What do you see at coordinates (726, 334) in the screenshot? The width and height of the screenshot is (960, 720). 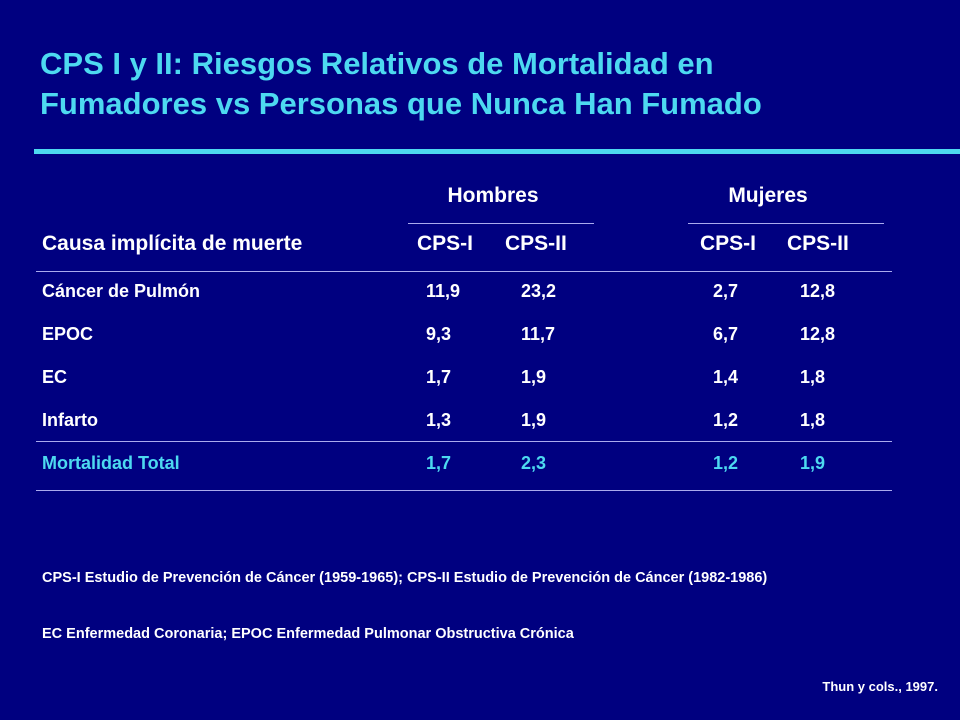 I see `value-cell: 6,7` at bounding box center [726, 334].